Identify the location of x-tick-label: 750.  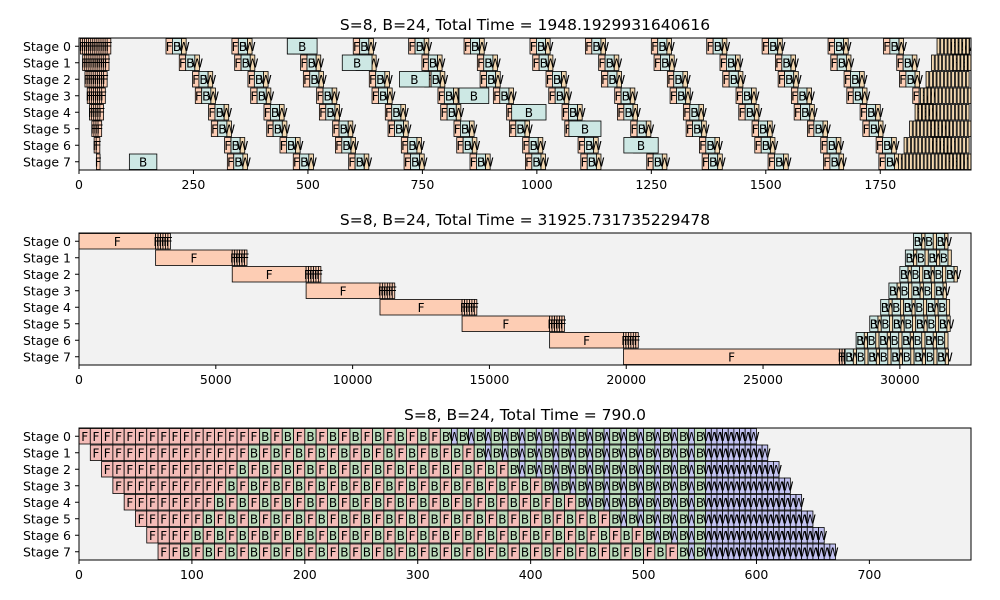
(422, 184).